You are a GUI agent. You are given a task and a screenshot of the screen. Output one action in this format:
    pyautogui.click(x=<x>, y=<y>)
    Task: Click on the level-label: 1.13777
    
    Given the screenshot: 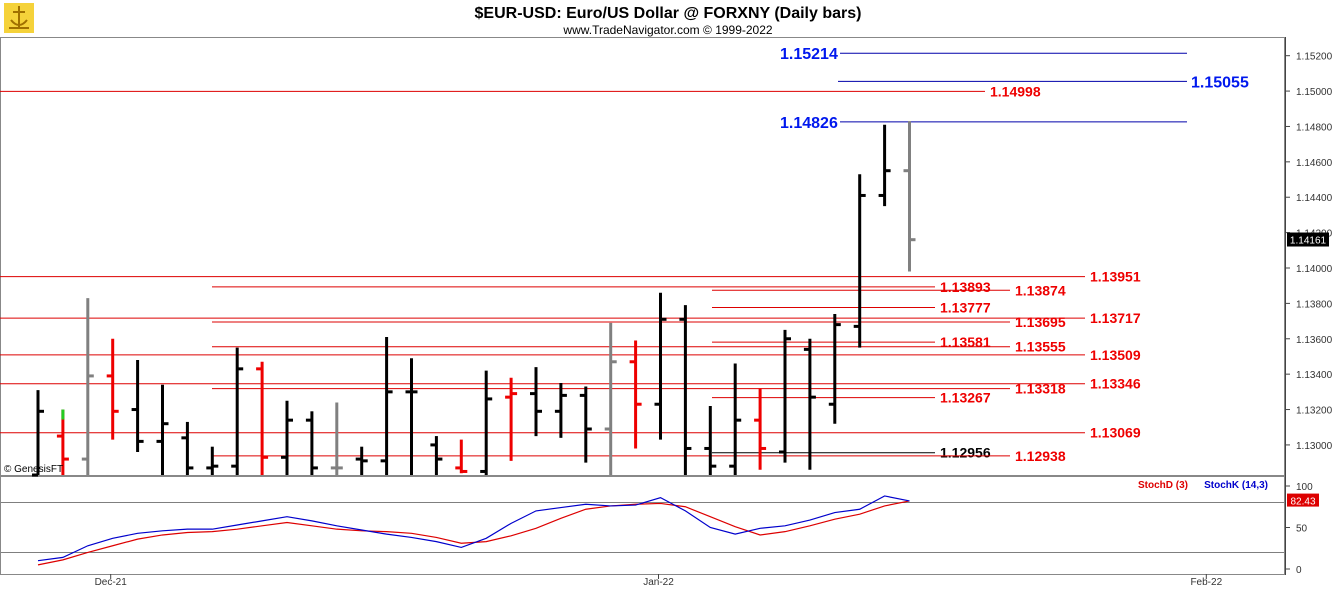 What is the action you would take?
    pyautogui.click(x=965, y=307)
    